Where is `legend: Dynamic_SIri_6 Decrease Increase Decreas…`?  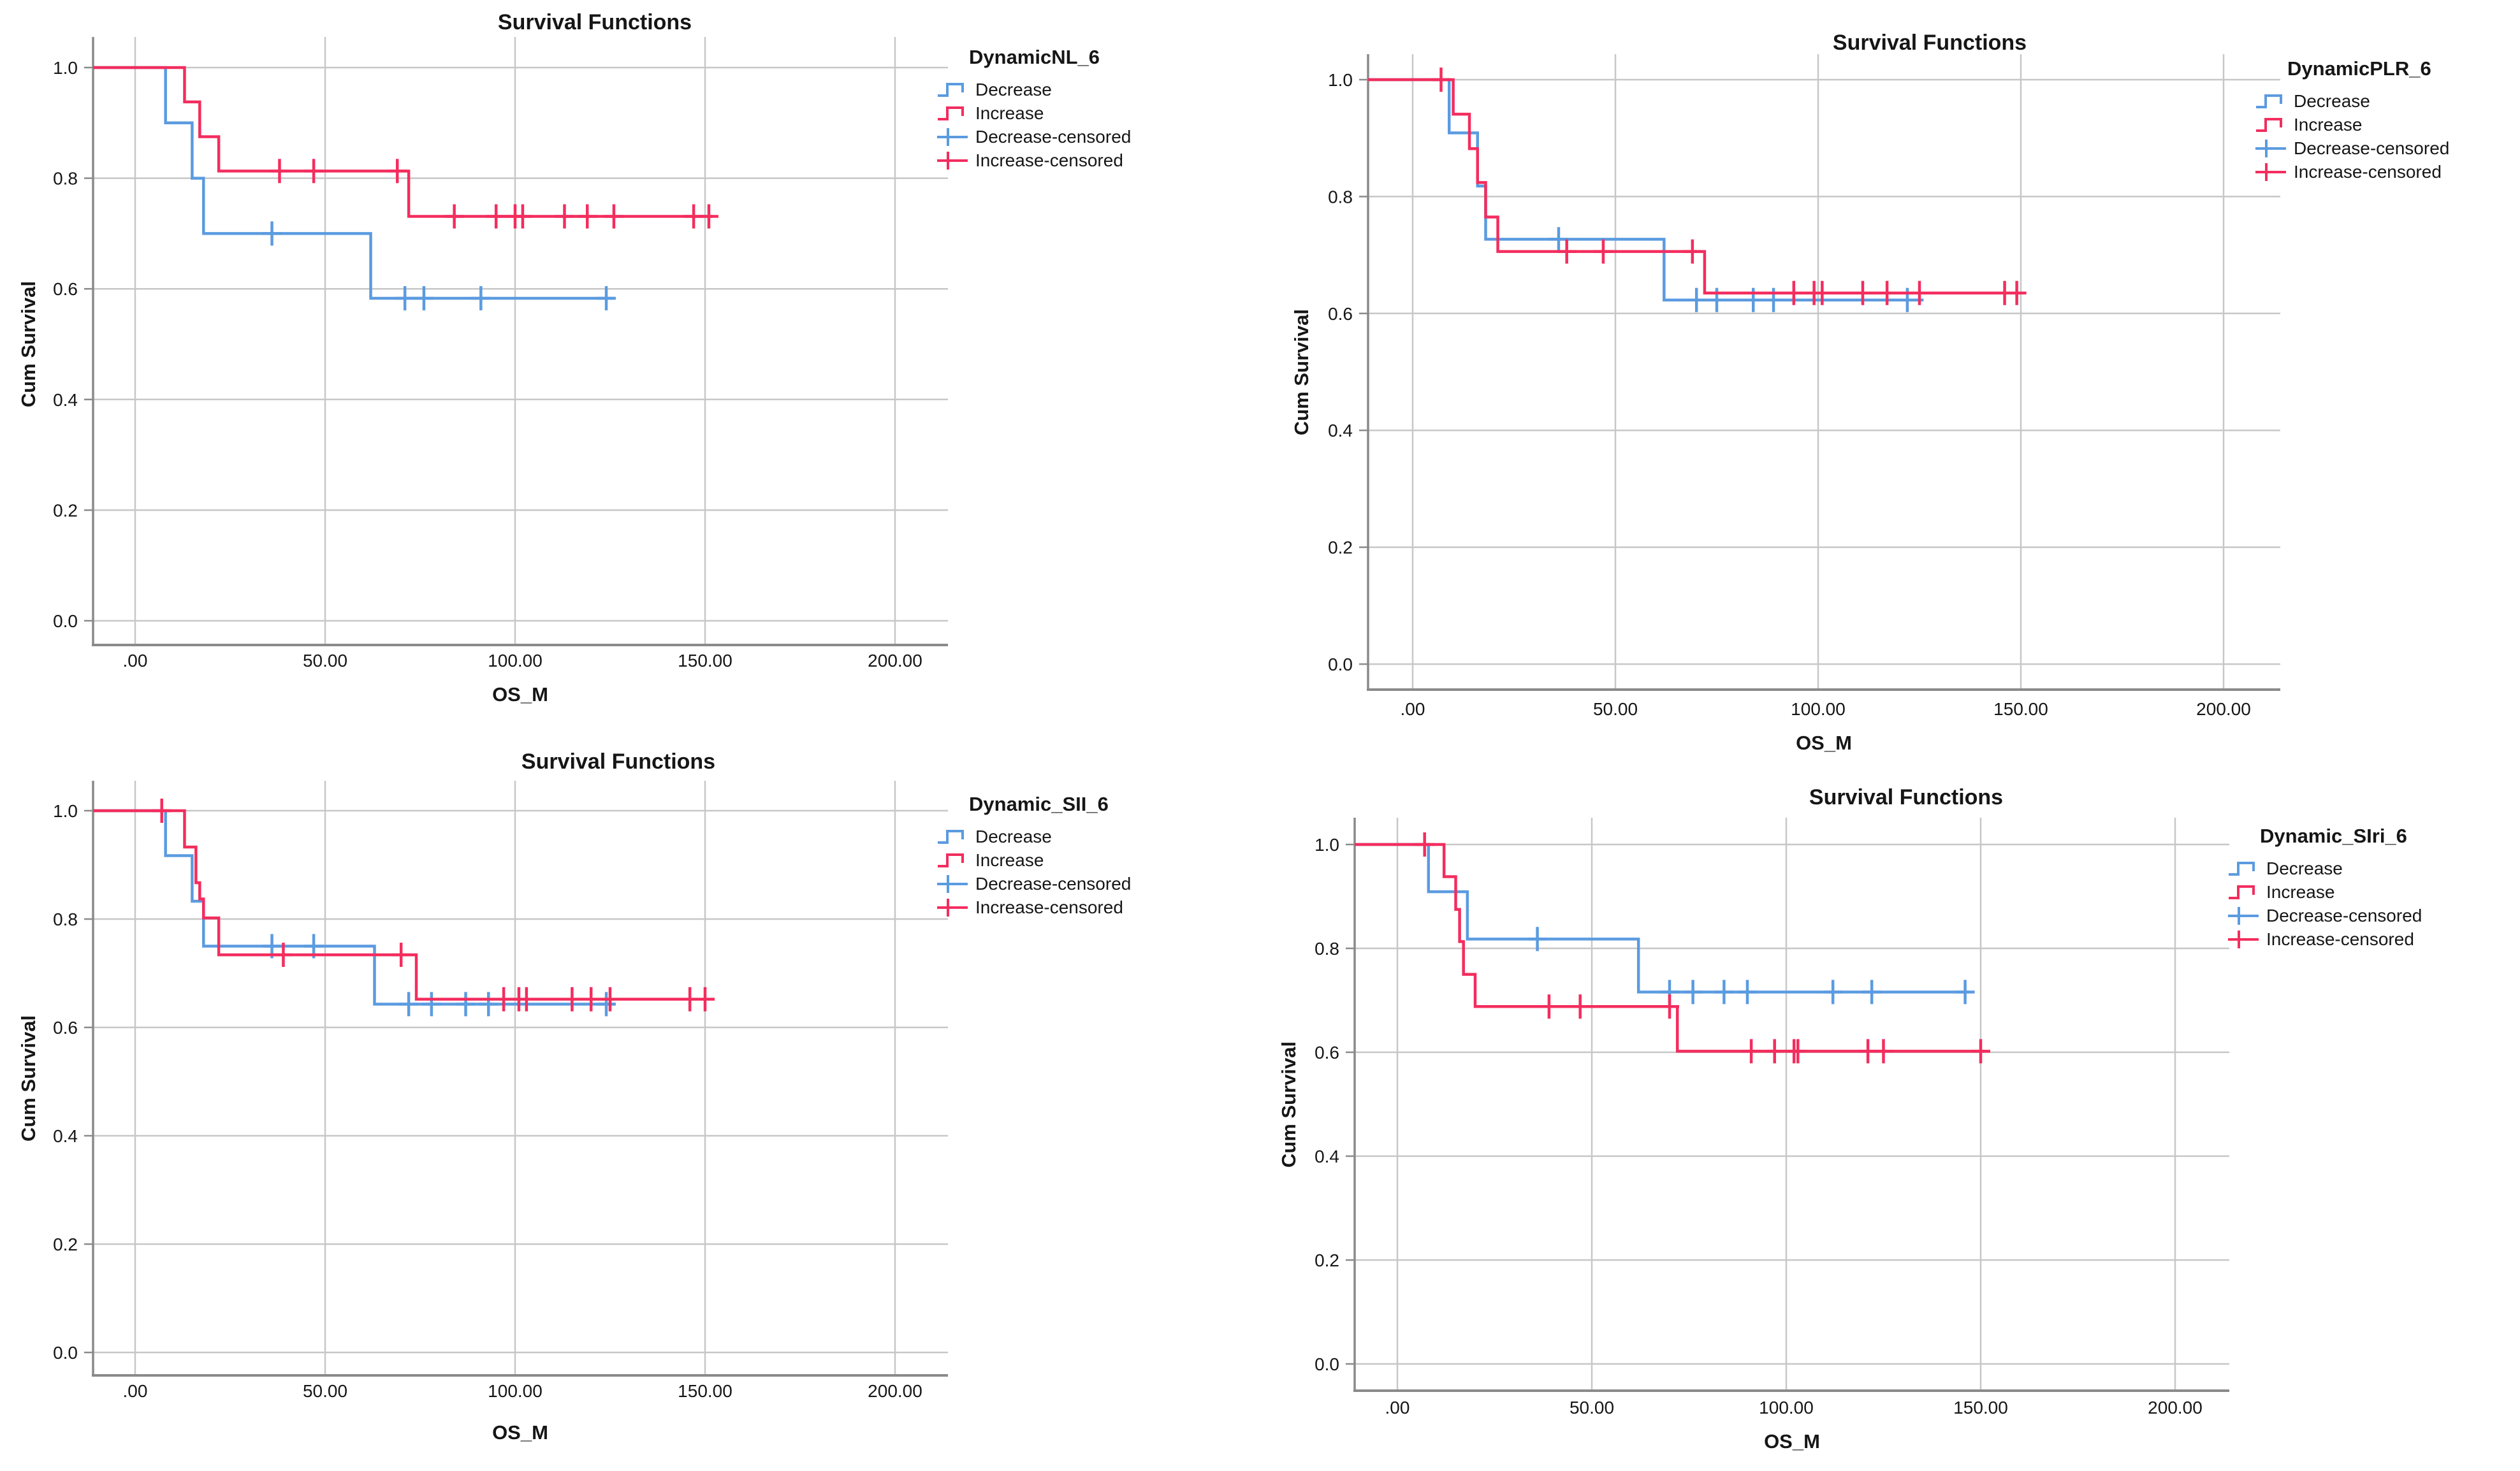
legend: Dynamic_SIri_6 Decrease Increase Decreas… is located at coordinates (2324, 888).